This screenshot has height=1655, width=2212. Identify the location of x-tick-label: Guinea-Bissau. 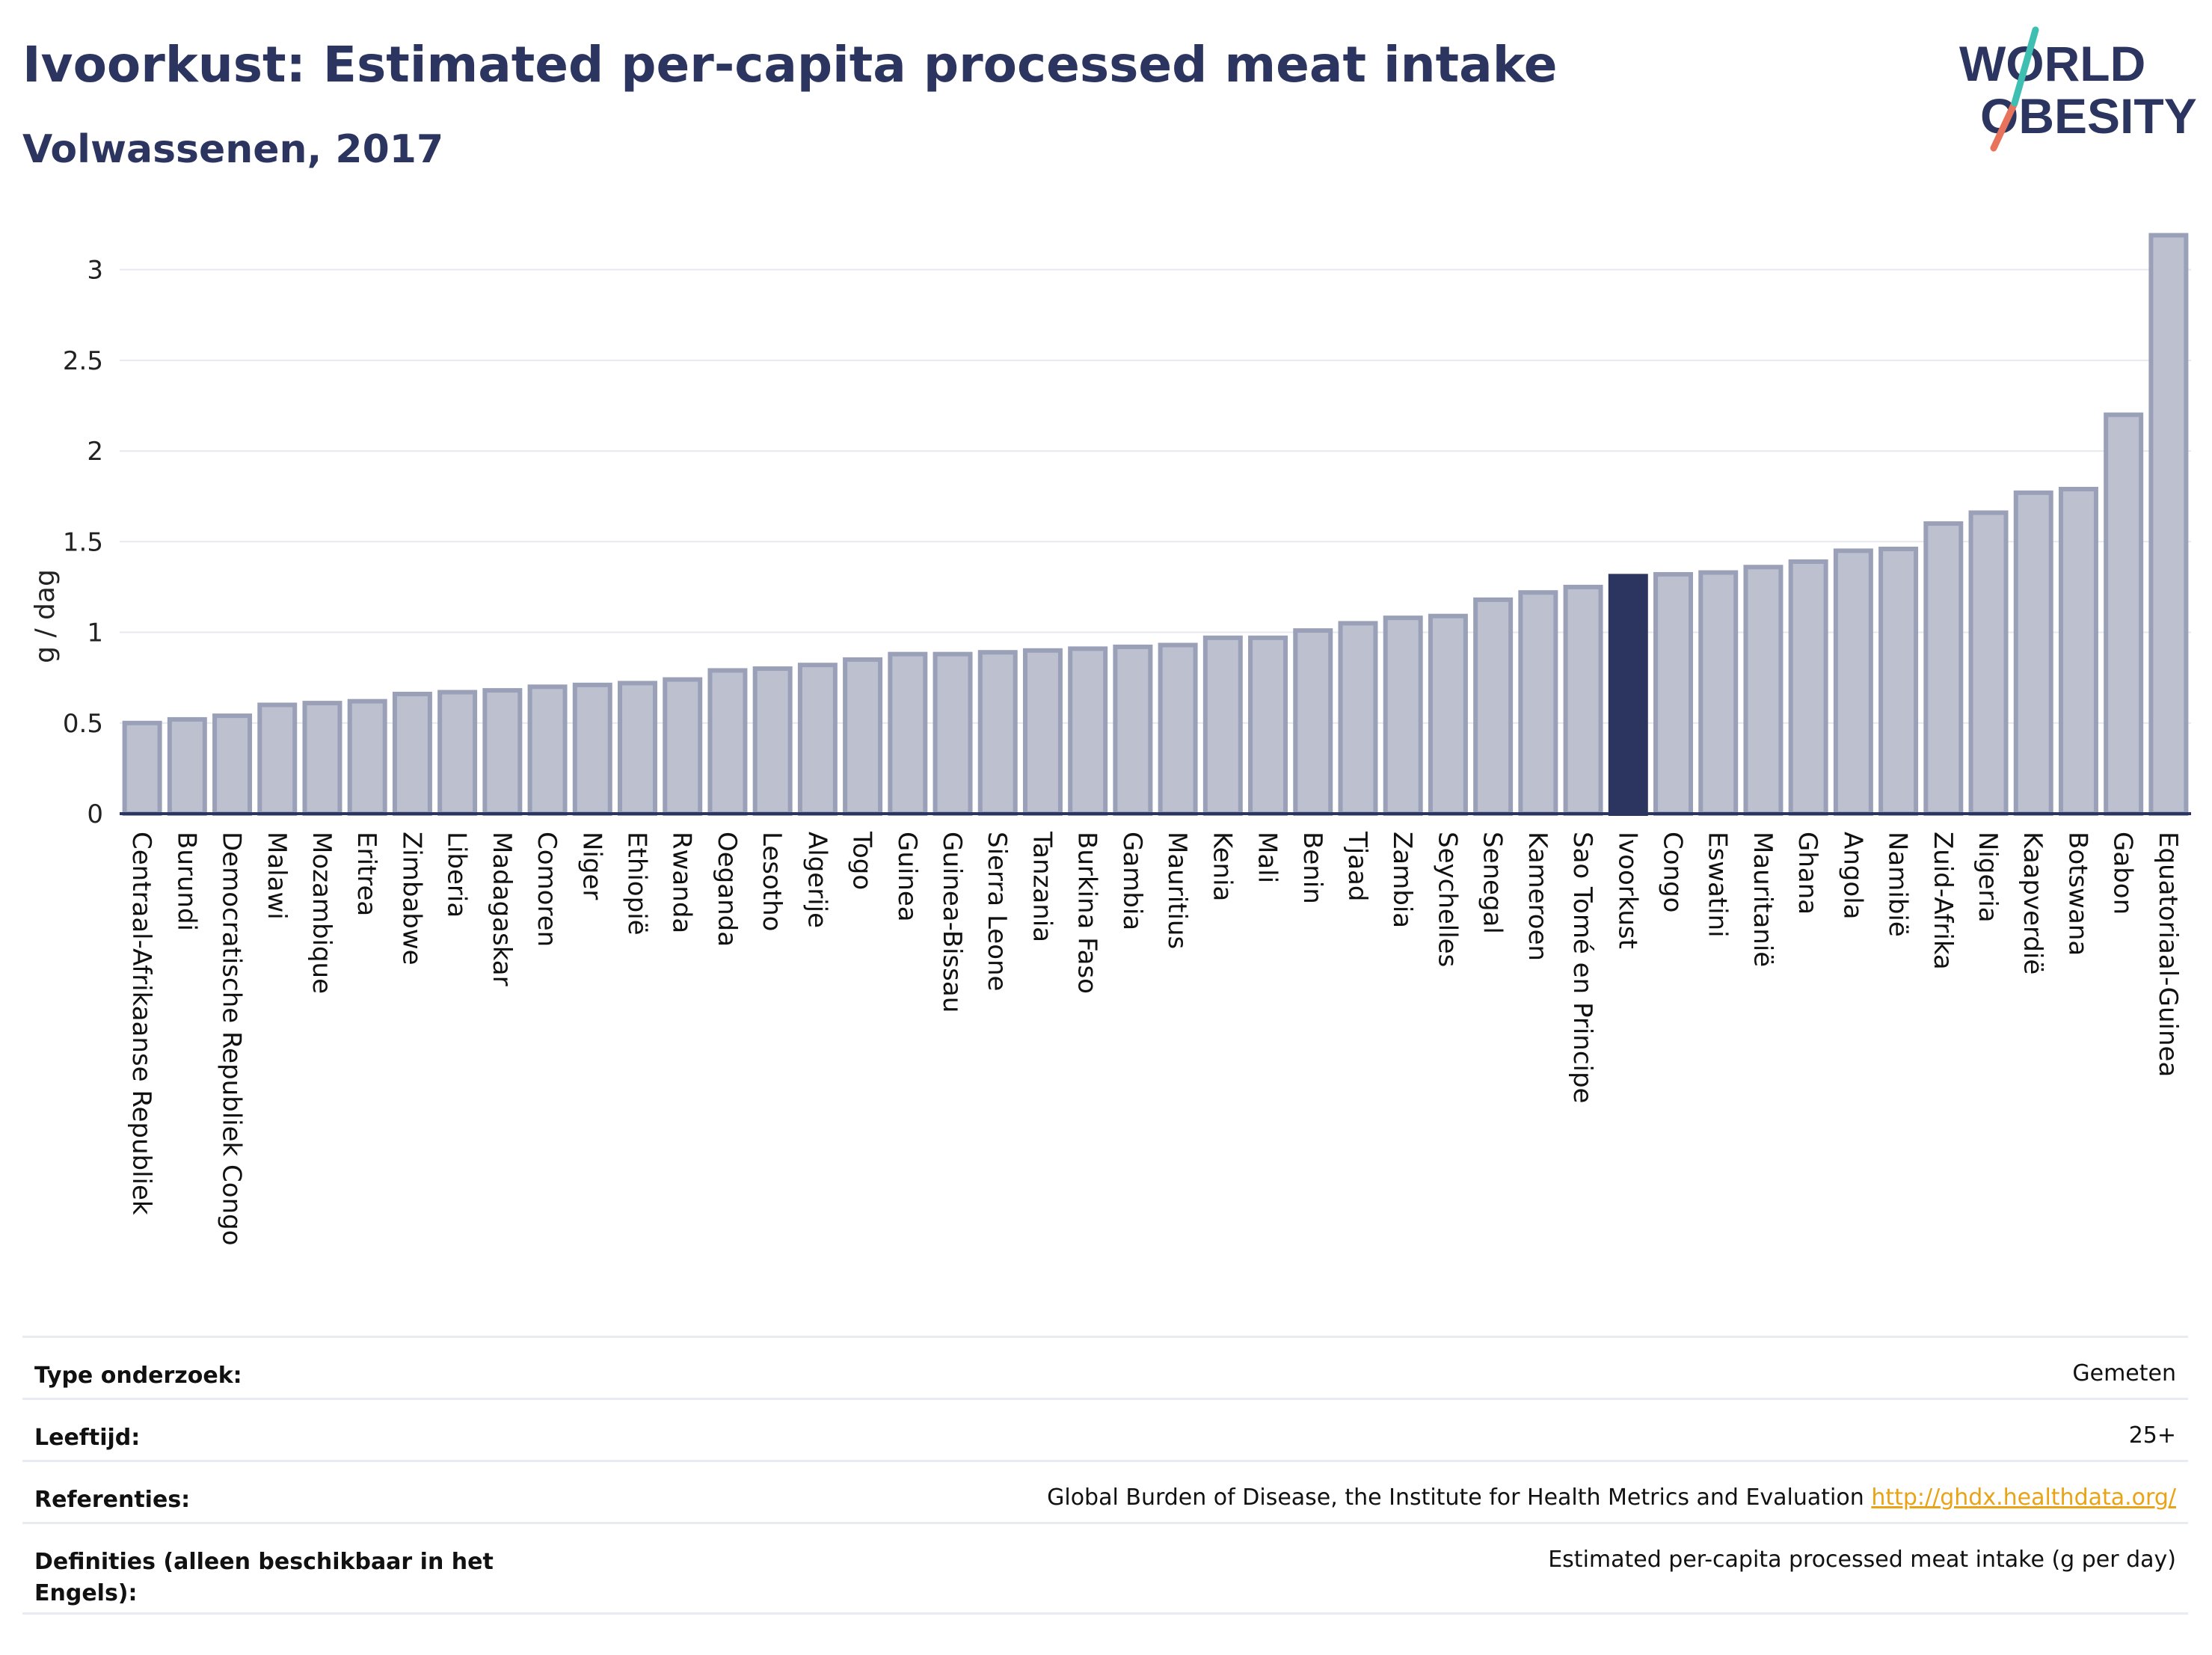
(952, 922).